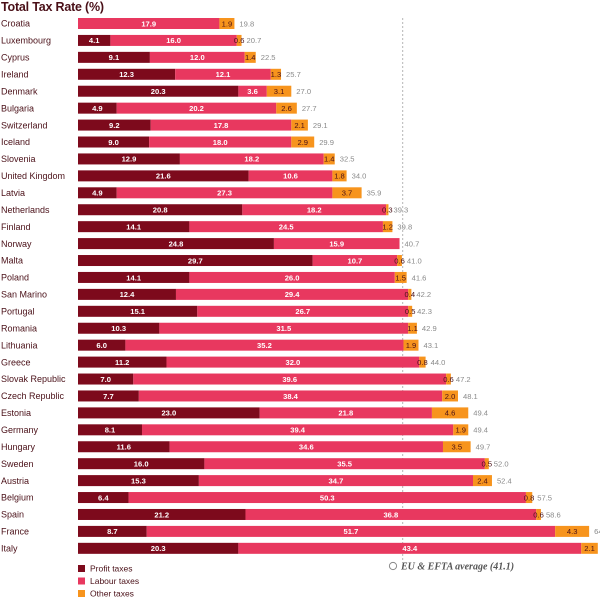 The height and width of the screenshot is (599, 600). What do you see at coordinates (18, 159) in the screenshot?
I see `country-label: Slovenia` at bounding box center [18, 159].